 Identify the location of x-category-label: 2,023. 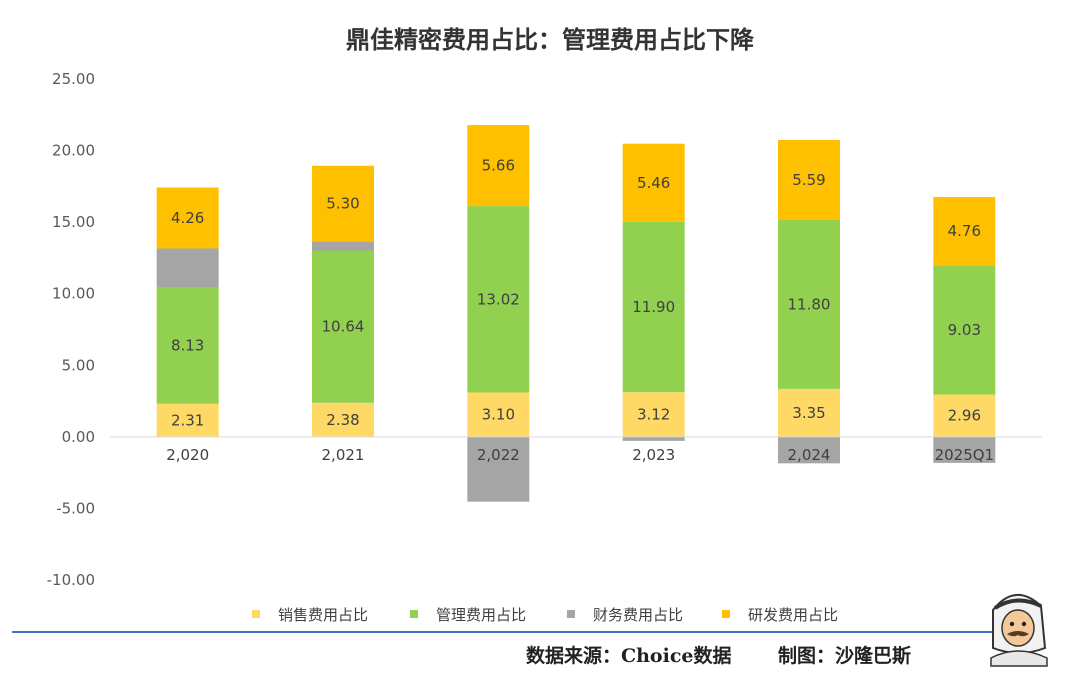
(653, 455).